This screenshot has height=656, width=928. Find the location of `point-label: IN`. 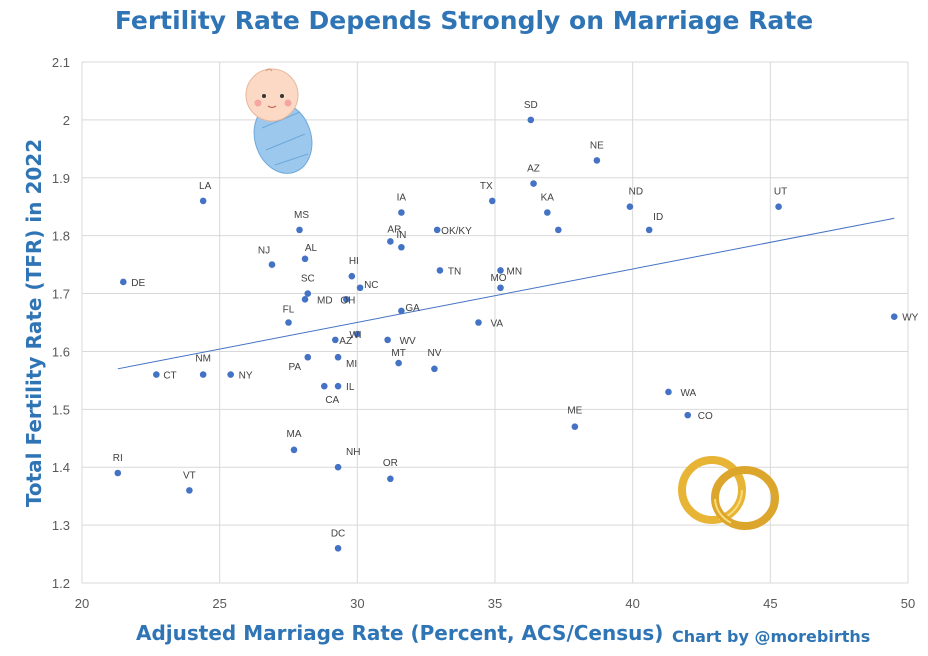

point-label: IN is located at coordinates (401, 235).